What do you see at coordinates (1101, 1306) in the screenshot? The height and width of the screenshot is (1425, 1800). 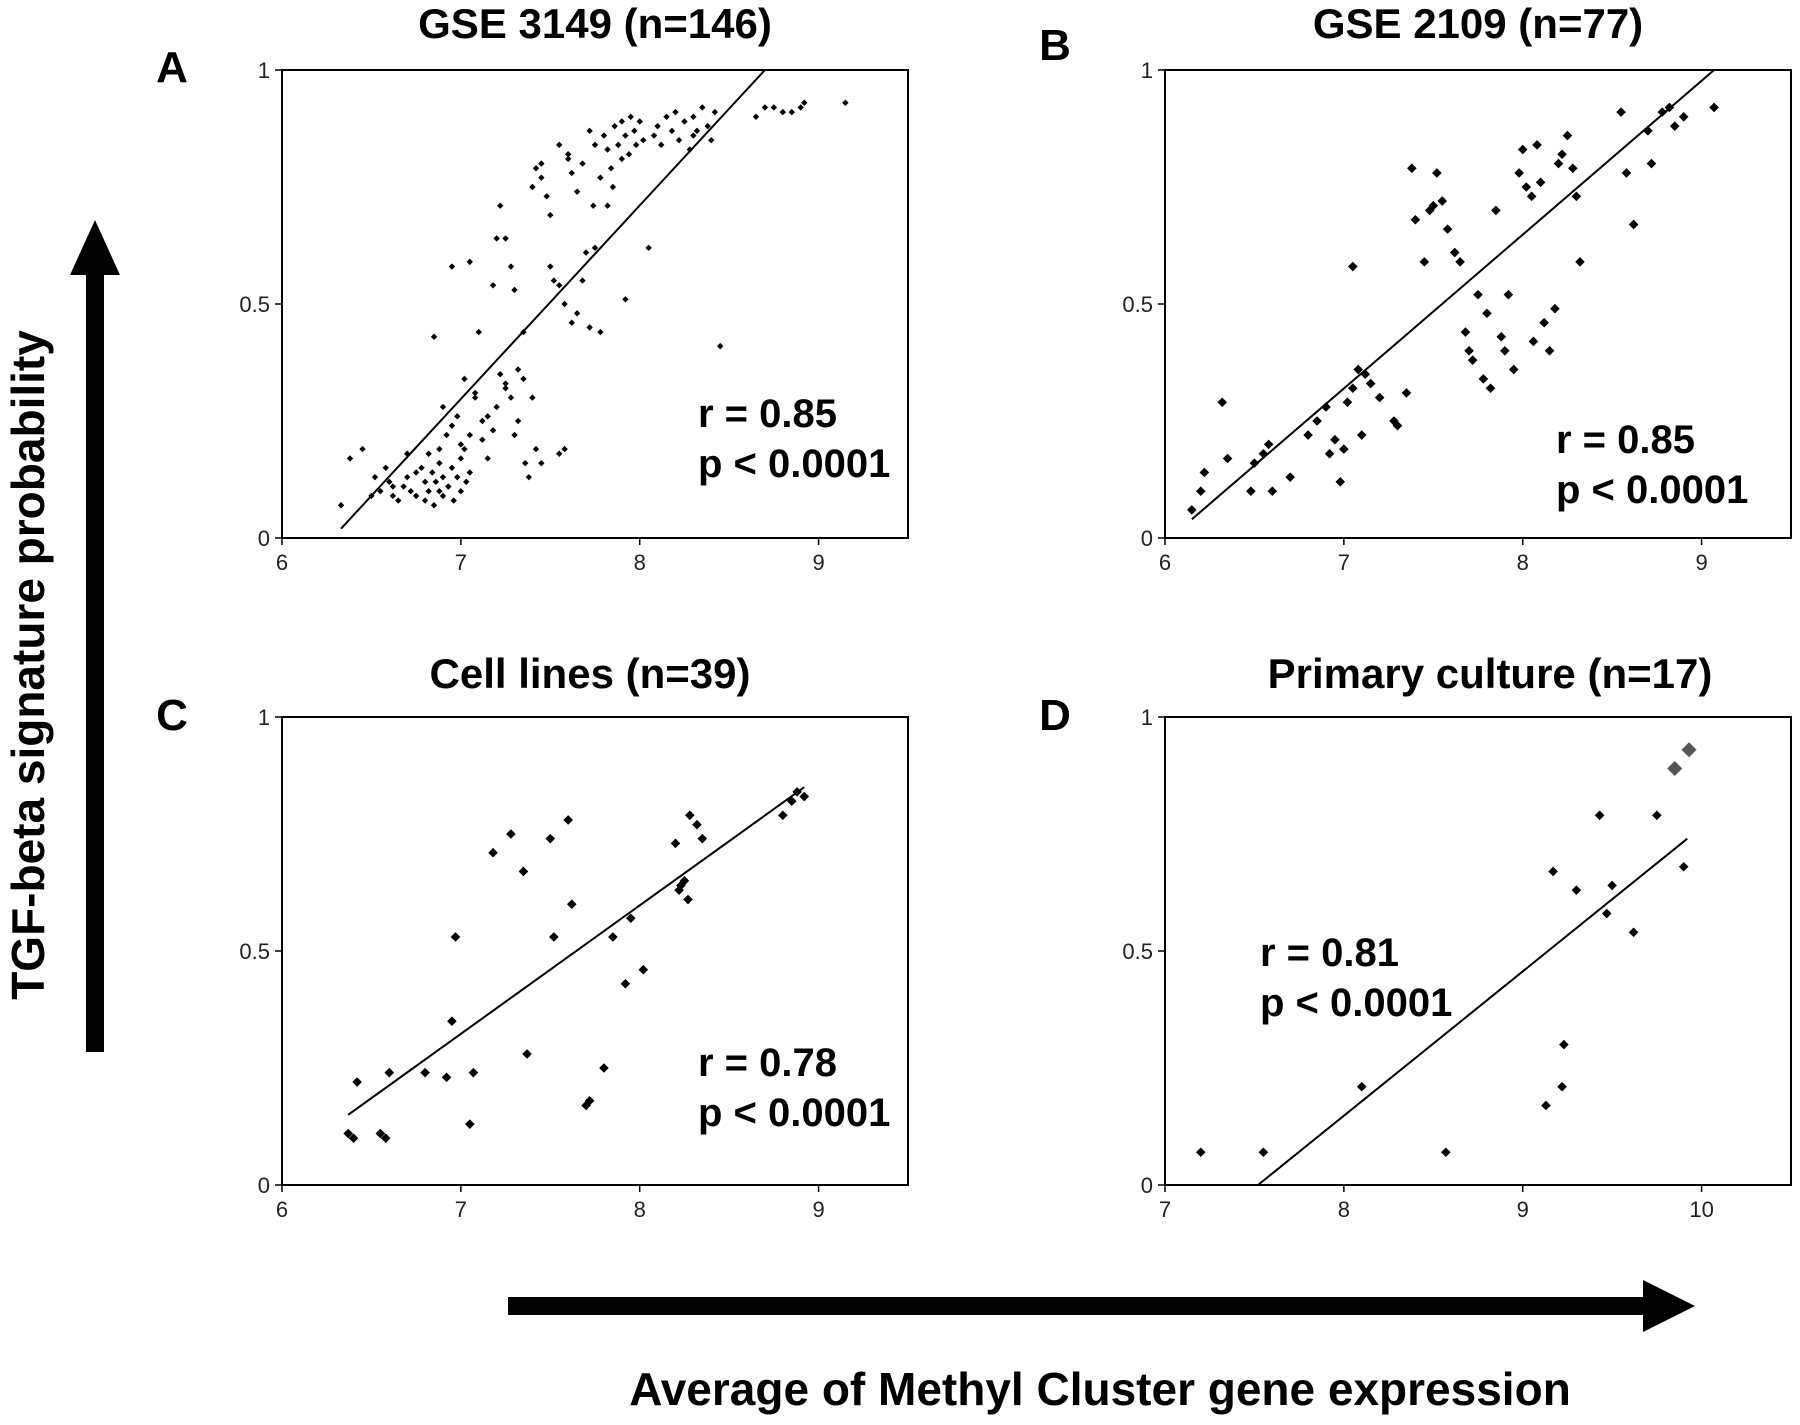 I see `x-axis-arrow` at bounding box center [1101, 1306].